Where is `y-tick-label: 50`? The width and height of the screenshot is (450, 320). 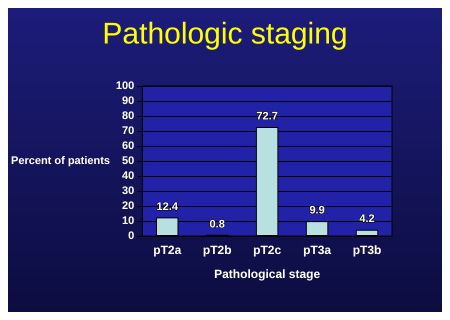
y-tick-label: 50 is located at coordinates (128, 161).